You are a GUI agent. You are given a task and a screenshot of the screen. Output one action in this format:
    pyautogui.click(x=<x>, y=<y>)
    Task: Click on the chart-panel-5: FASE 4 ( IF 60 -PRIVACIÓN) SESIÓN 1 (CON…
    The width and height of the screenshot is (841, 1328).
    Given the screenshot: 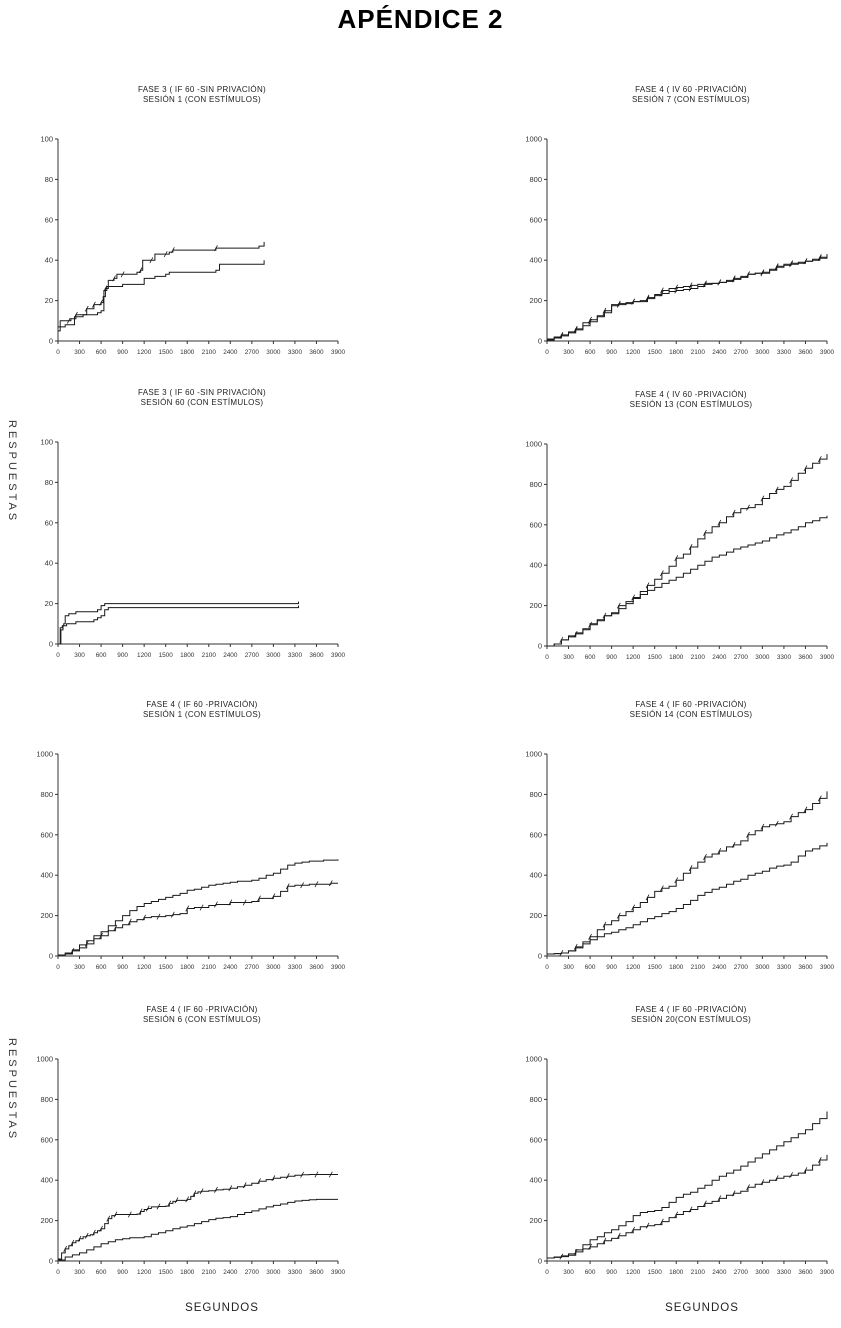 What is the action you would take?
    pyautogui.click(x=187, y=845)
    